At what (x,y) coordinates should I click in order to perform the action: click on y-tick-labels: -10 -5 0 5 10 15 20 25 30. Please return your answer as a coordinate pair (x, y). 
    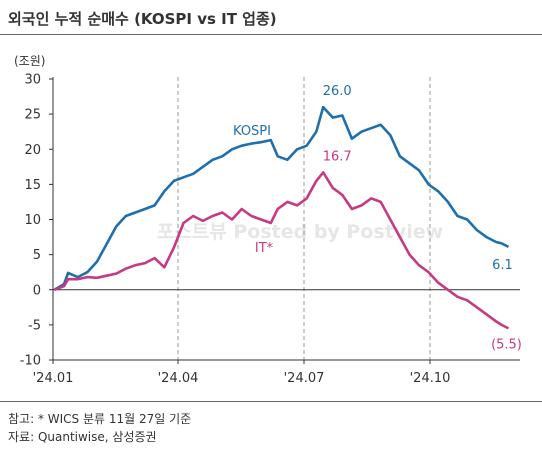
    Looking at the image, I should click on (36, 221).